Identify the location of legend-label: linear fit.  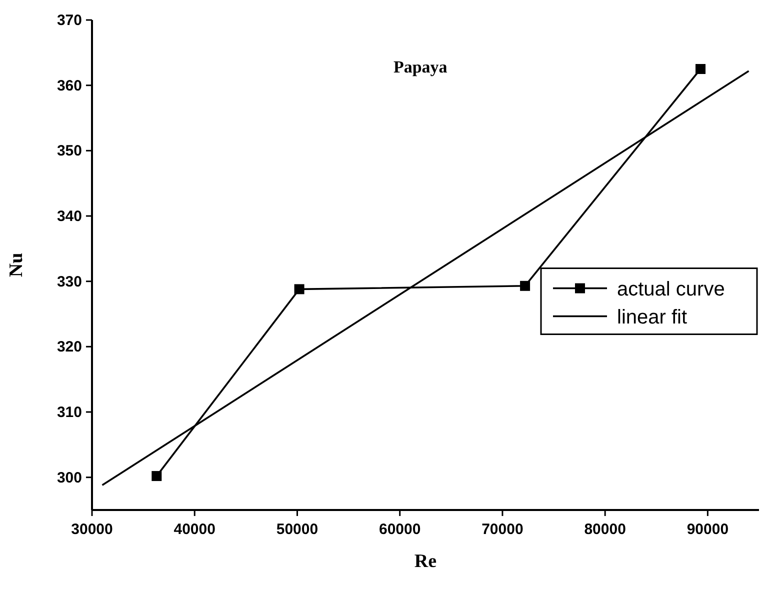
(652, 317).